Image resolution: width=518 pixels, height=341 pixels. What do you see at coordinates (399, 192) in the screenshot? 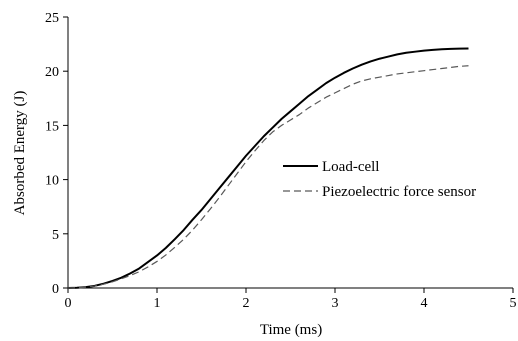
I see `legend-label-piezoelectric: Piezoelectric force sensor` at bounding box center [399, 192].